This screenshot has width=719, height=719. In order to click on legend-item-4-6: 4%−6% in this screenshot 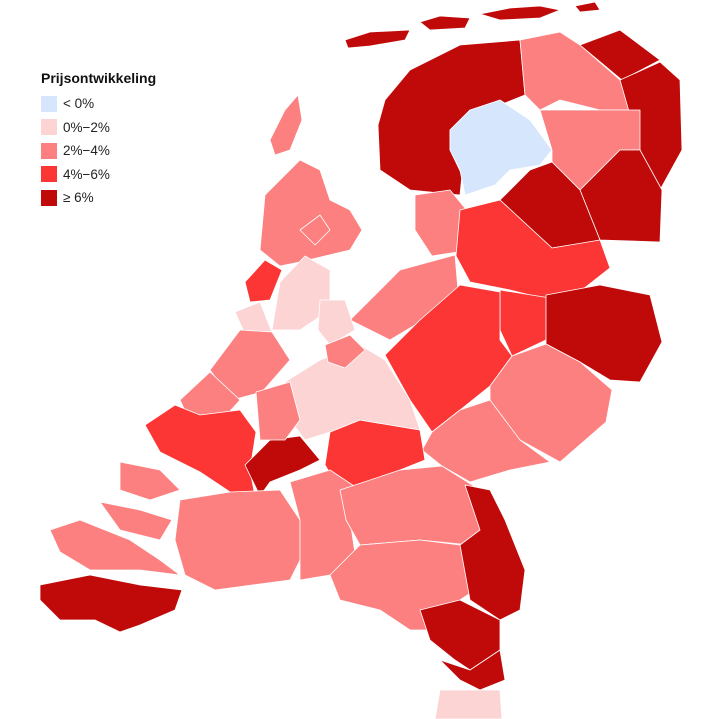, I will do `click(98, 175)`.